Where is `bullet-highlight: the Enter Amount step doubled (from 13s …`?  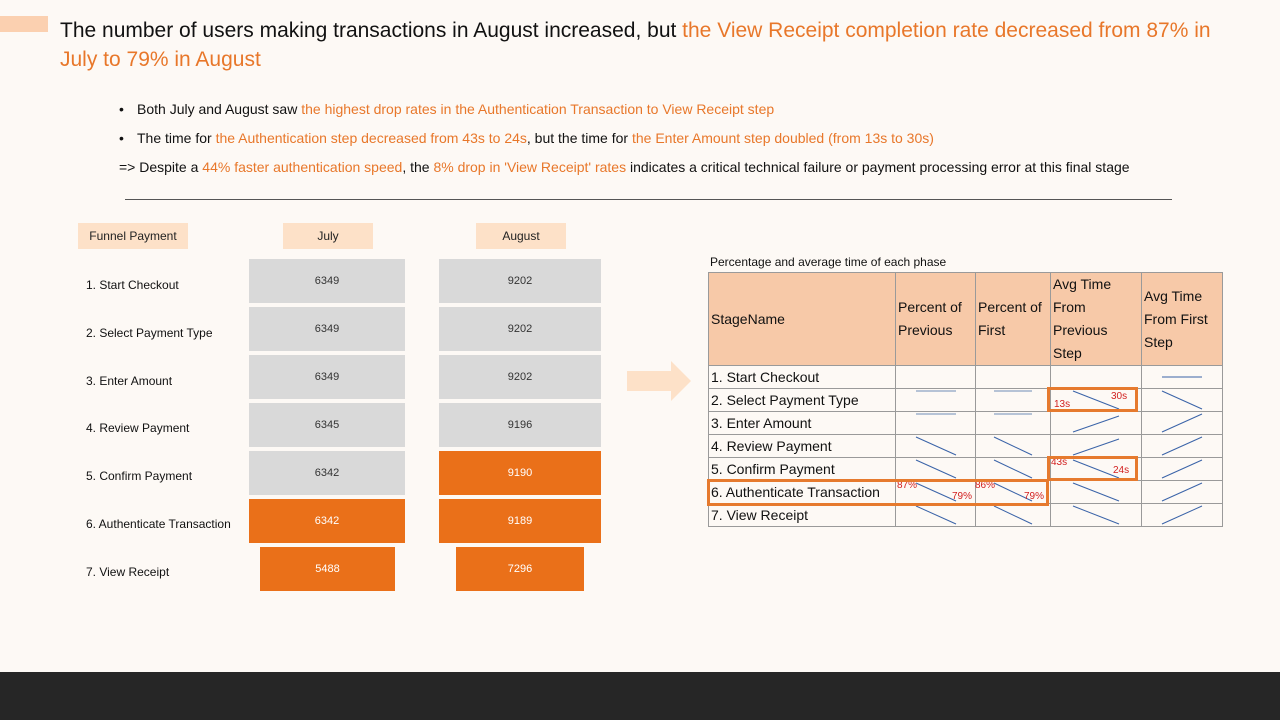
bullet-highlight: the Enter Amount step doubled (from 13s … is located at coordinates (782, 138).